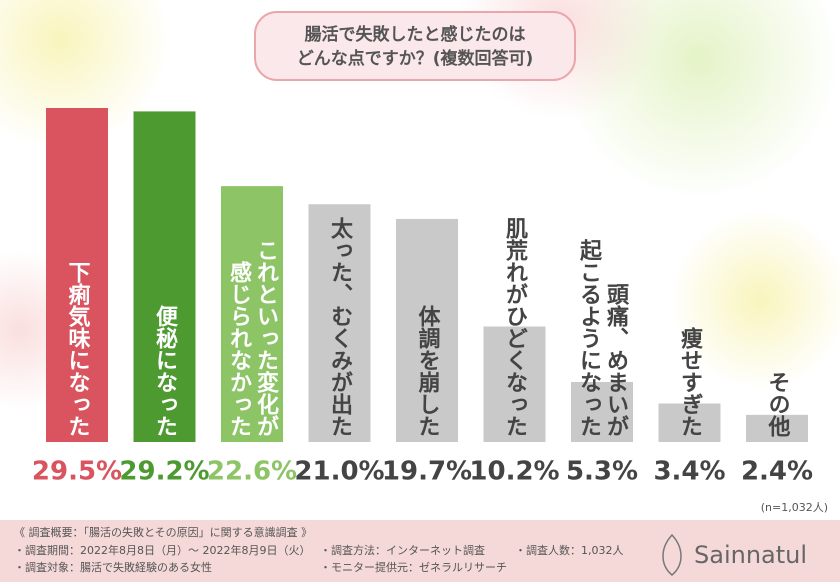 This screenshot has height=582, width=840. I want to click on footer-item: ・モニター提供元：ゼネラルリサーチ, so click(413, 567).